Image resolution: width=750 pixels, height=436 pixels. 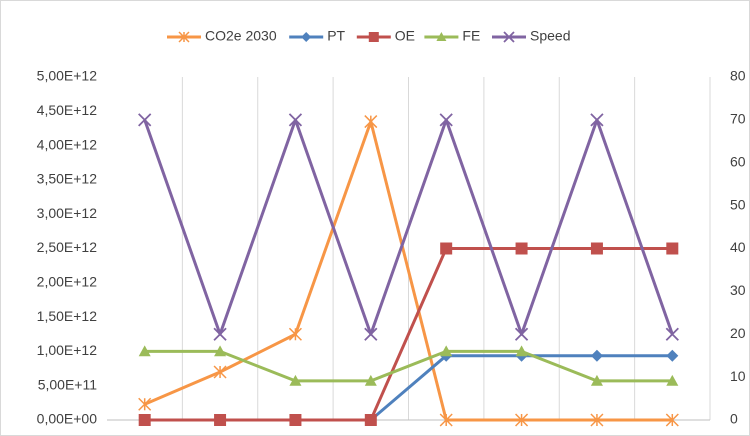 I want to click on y-tick-label: 0,00E+00, so click(x=67, y=419).